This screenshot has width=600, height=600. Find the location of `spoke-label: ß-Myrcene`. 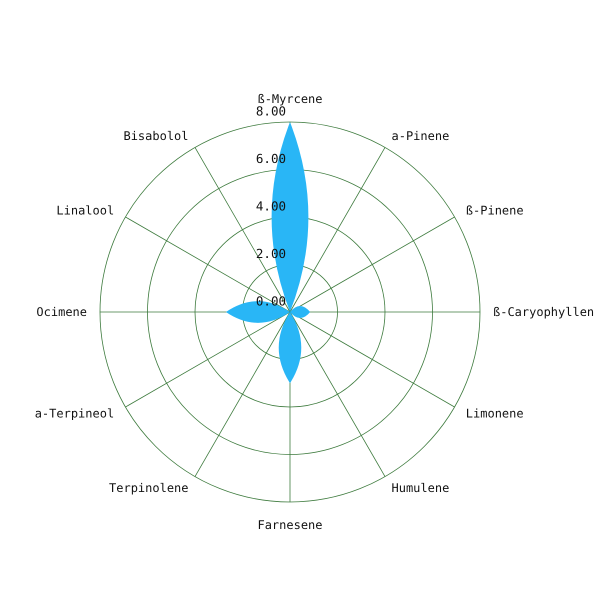

spoke-label: ß-Myrcene is located at coordinates (290, 99).